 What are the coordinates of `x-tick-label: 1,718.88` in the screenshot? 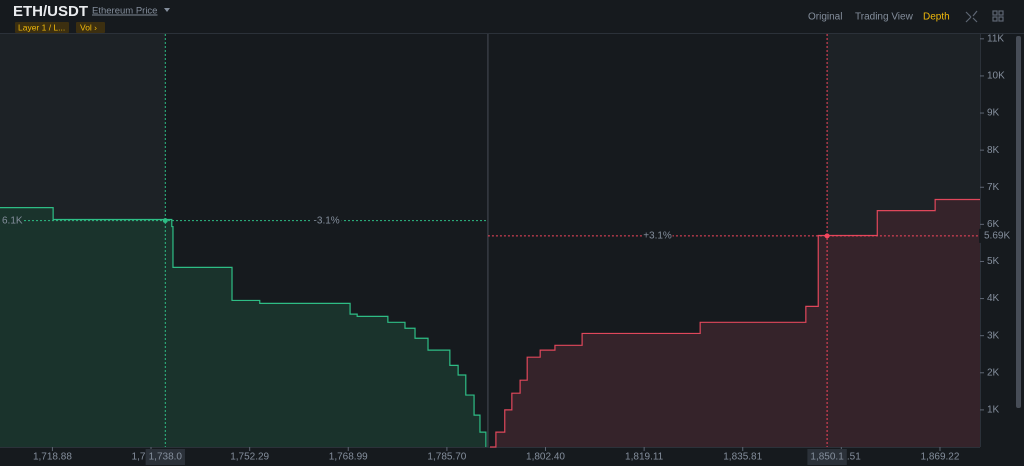 It's located at (52, 457).